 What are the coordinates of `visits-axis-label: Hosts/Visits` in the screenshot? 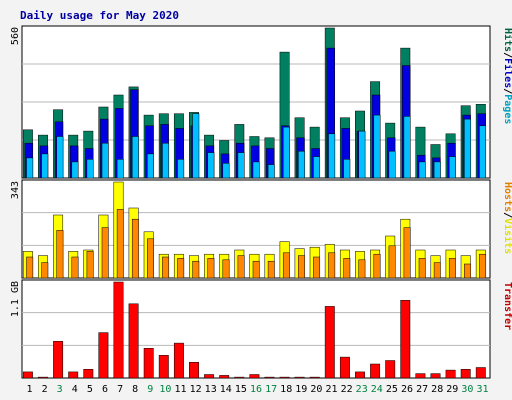 It's located at (507, 218).